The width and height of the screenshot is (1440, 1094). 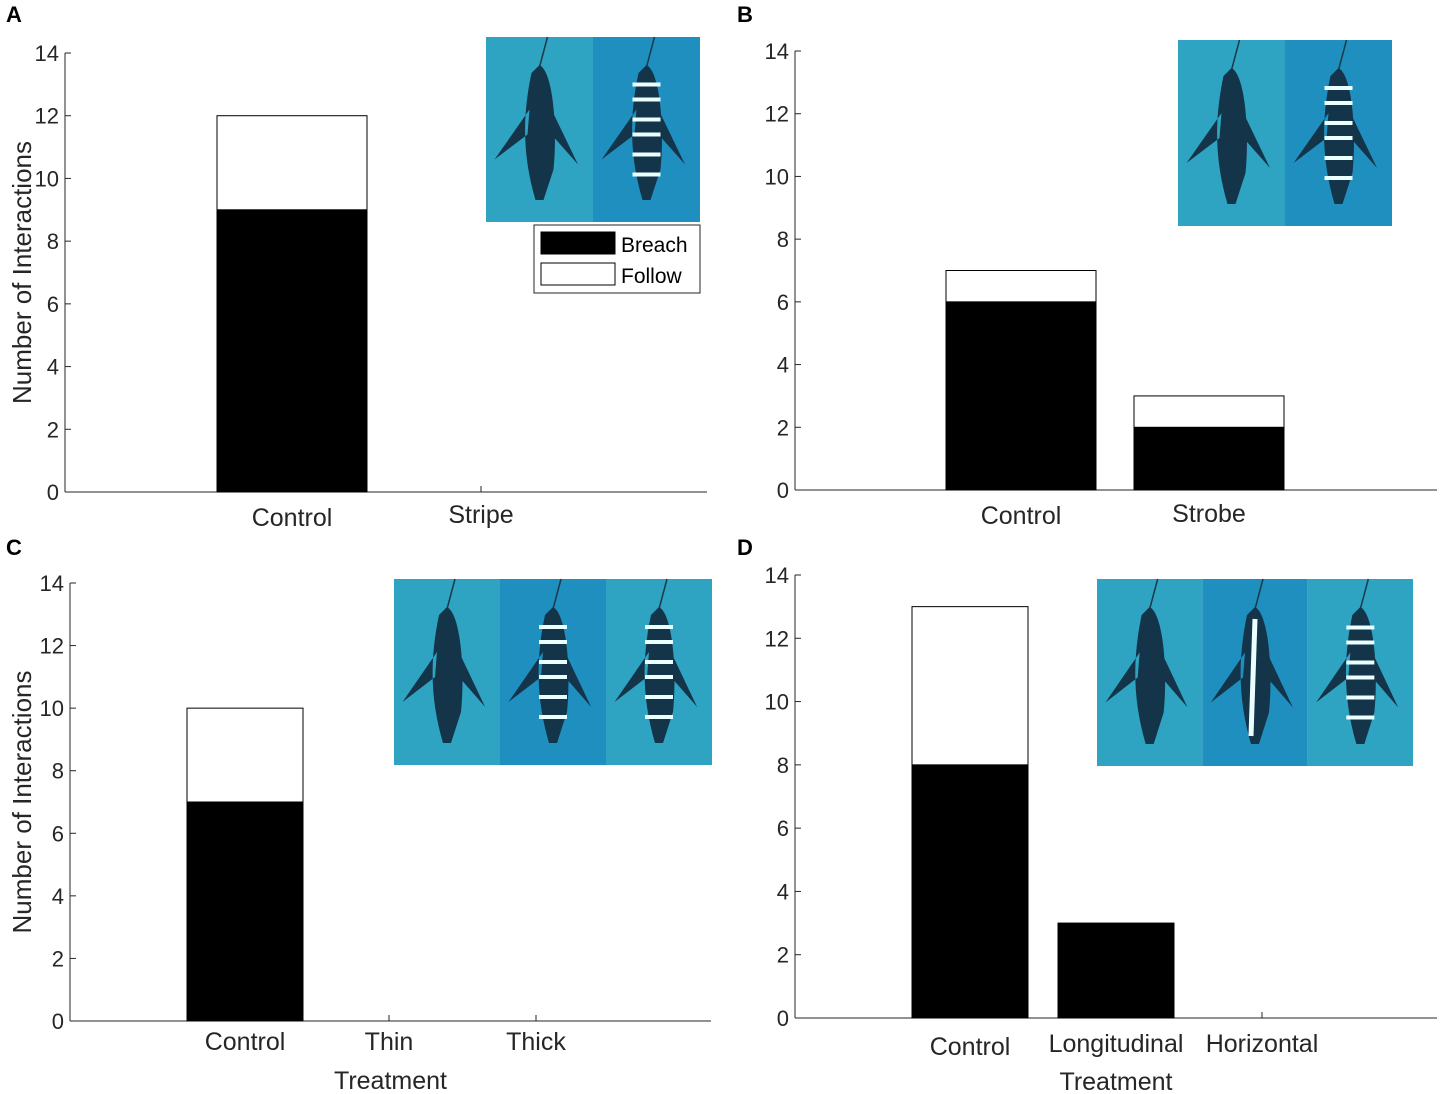 What do you see at coordinates (389, 1042) in the screenshot?
I see `x-tick-label: Thin` at bounding box center [389, 1042].